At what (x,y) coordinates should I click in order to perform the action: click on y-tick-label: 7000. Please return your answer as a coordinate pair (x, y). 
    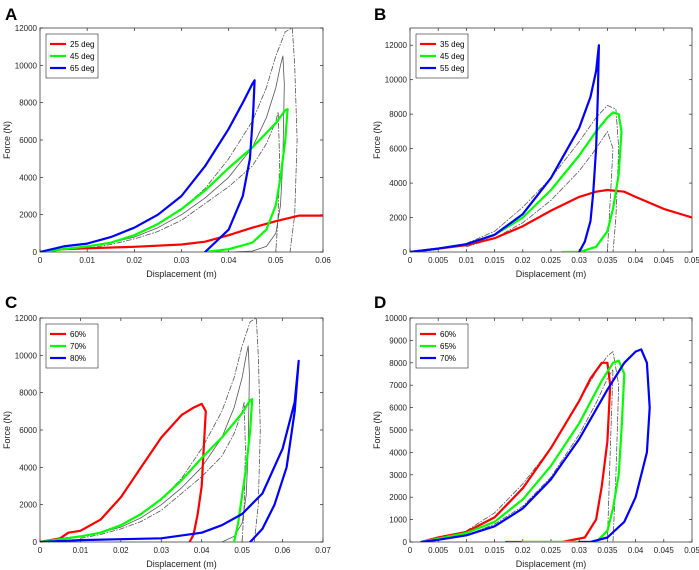
    Looking at the image, I should click on (398, 385).